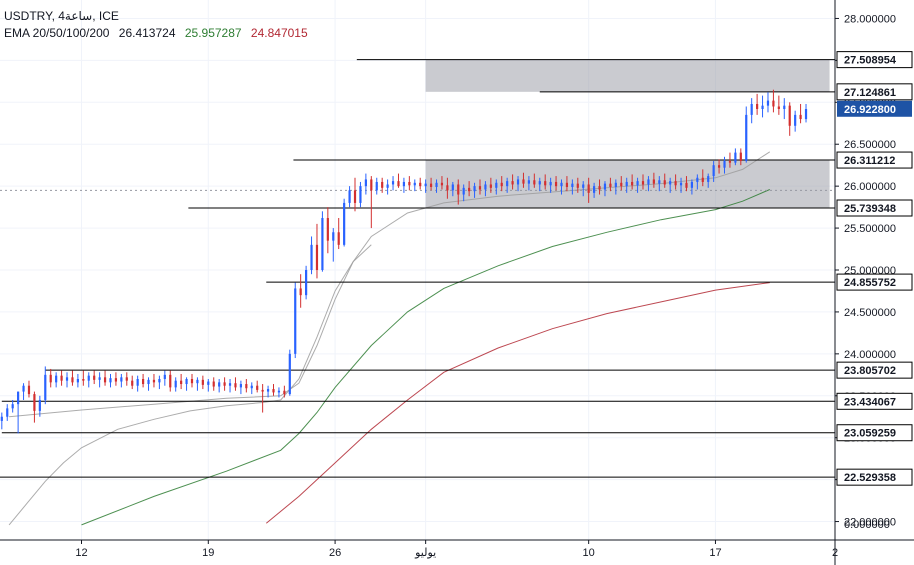 This screenshot has width=914, height=565. I want to click on zone-rect, so click(627, 75).